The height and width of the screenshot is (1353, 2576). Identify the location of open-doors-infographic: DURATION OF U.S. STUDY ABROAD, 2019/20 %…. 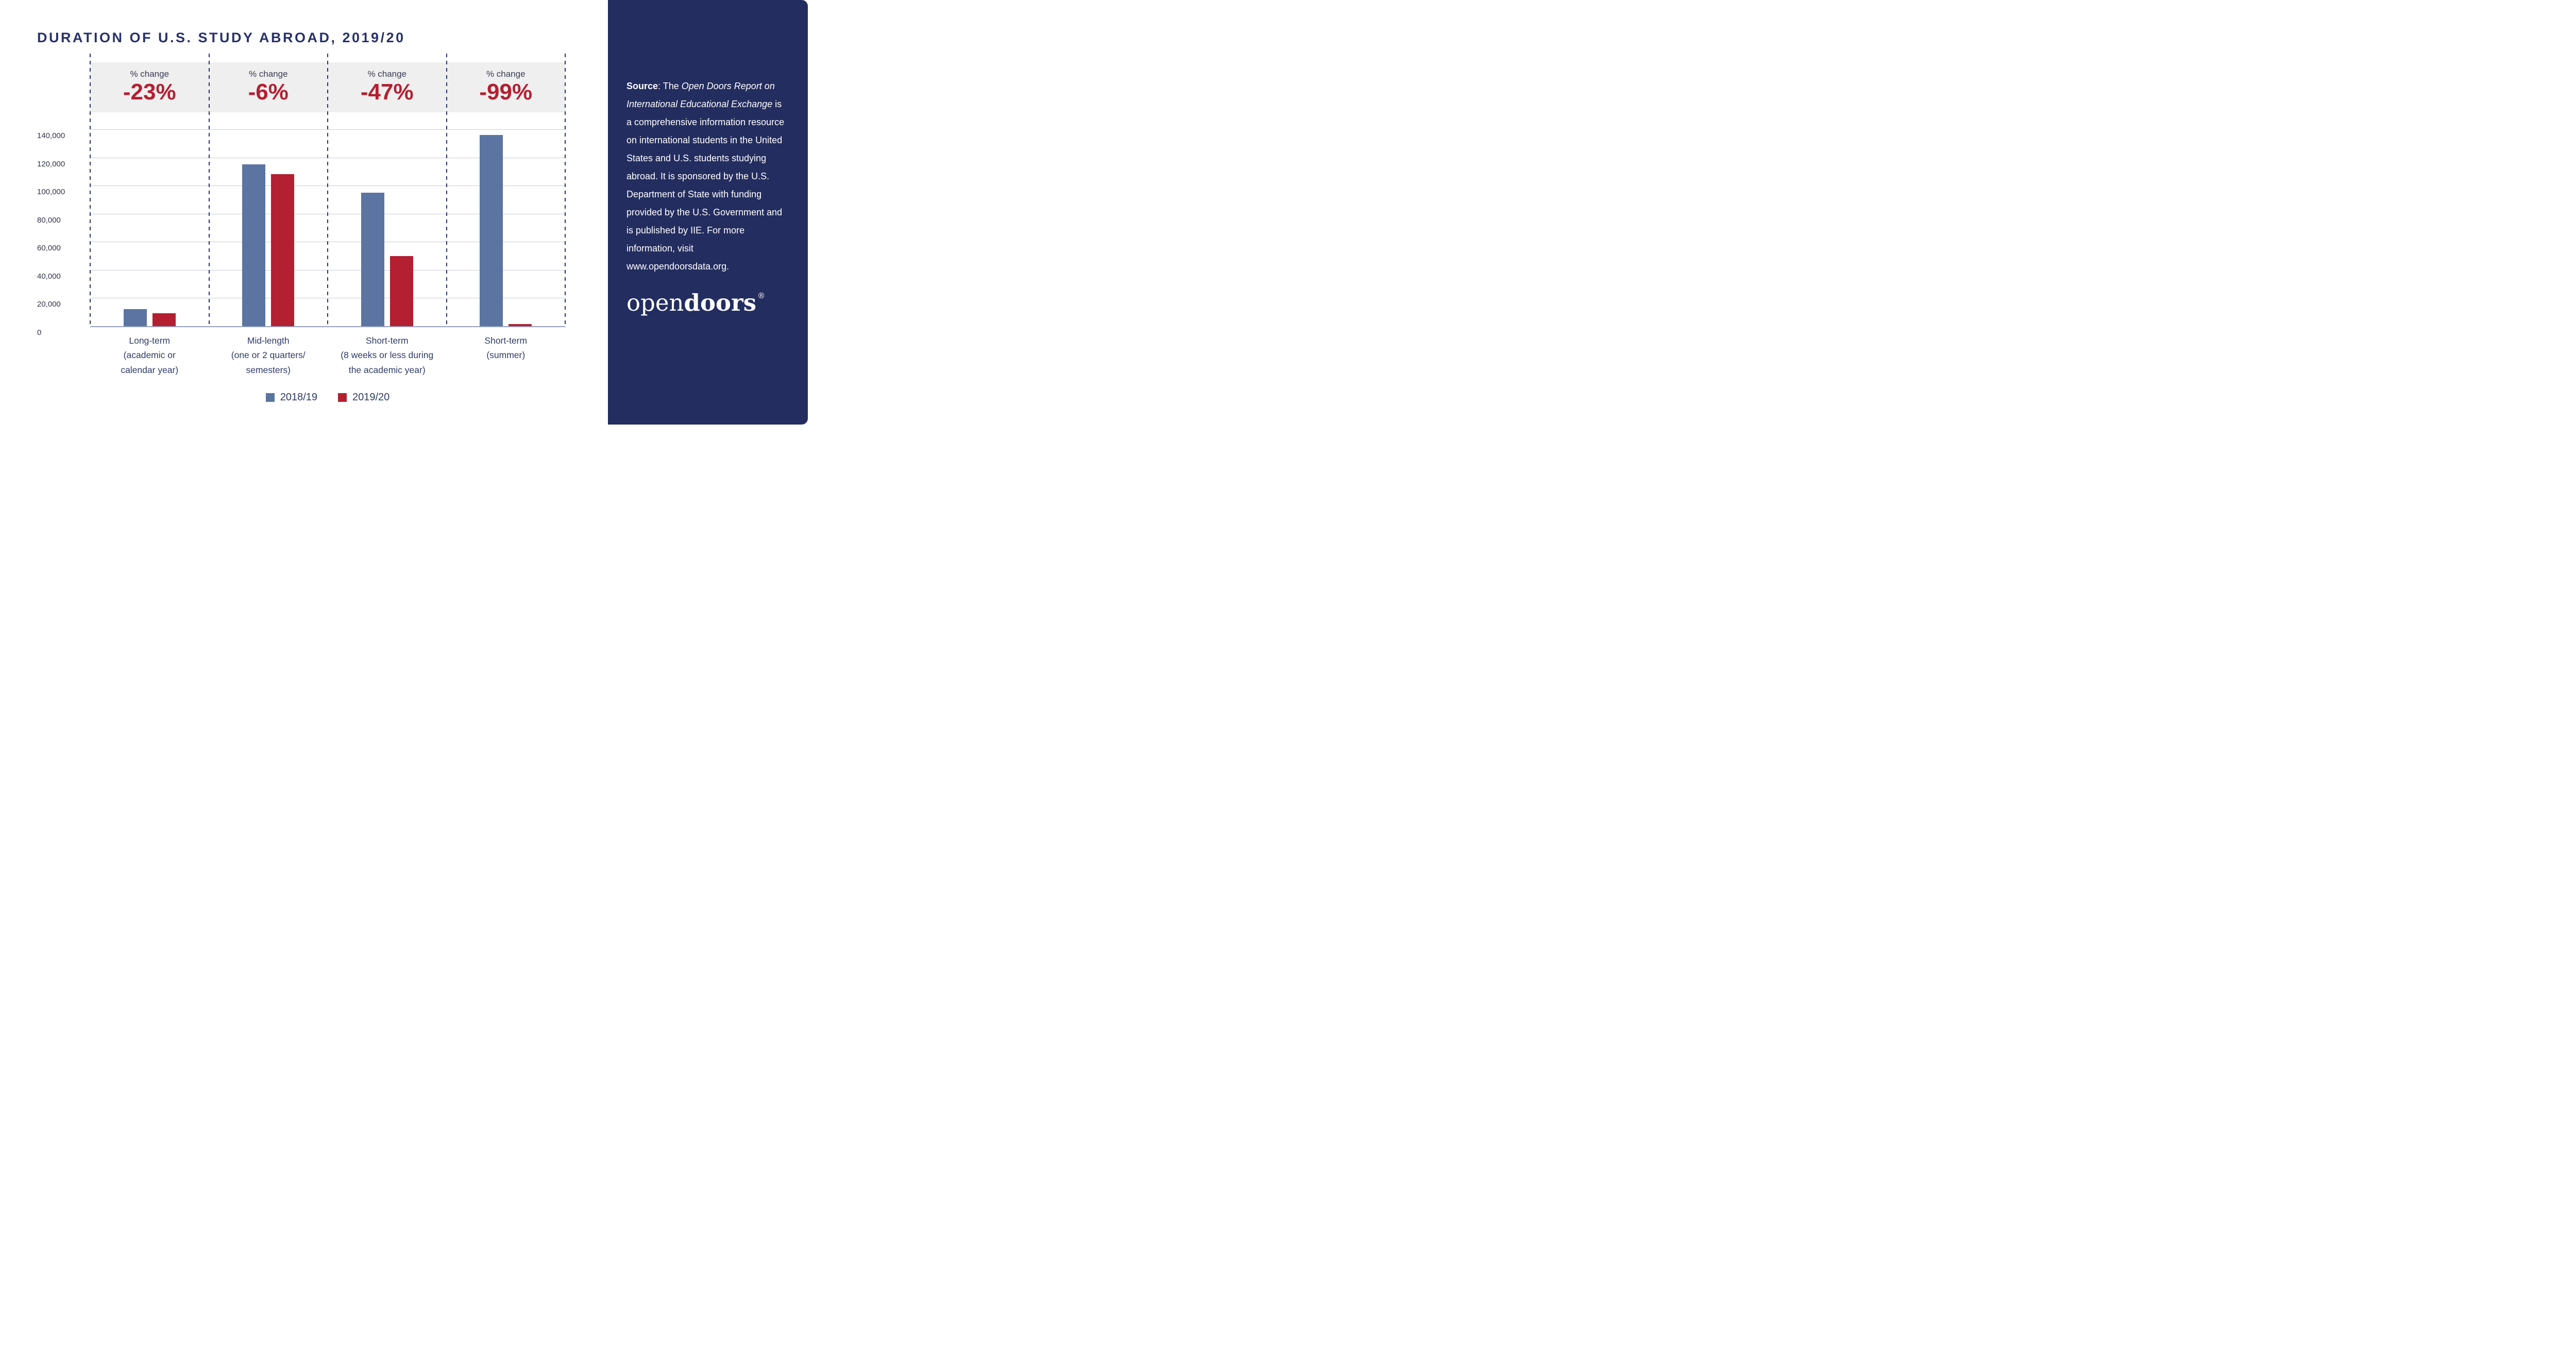
(404, 212).